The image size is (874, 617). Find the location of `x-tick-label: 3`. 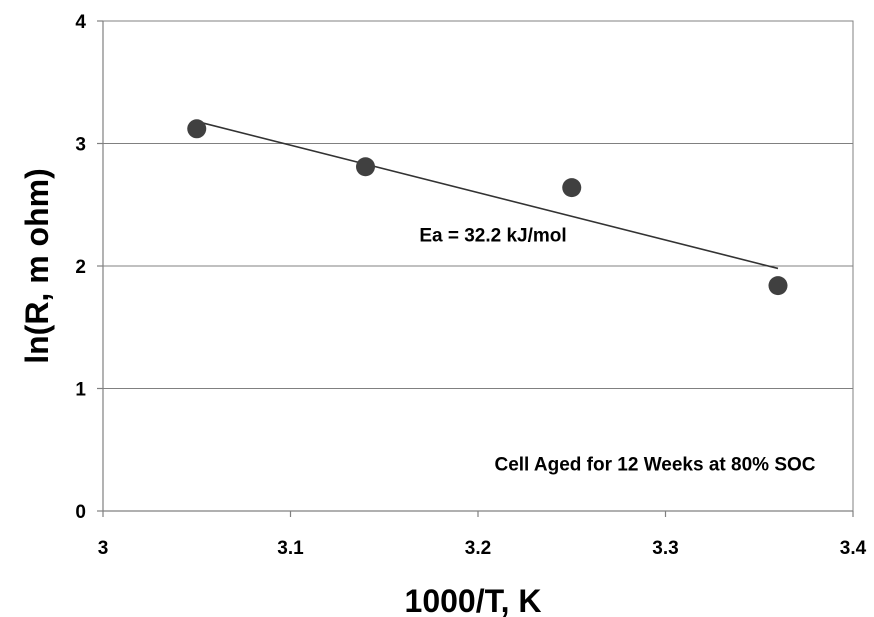

x-tick-label: 3 is located at coordinates (103, 548).